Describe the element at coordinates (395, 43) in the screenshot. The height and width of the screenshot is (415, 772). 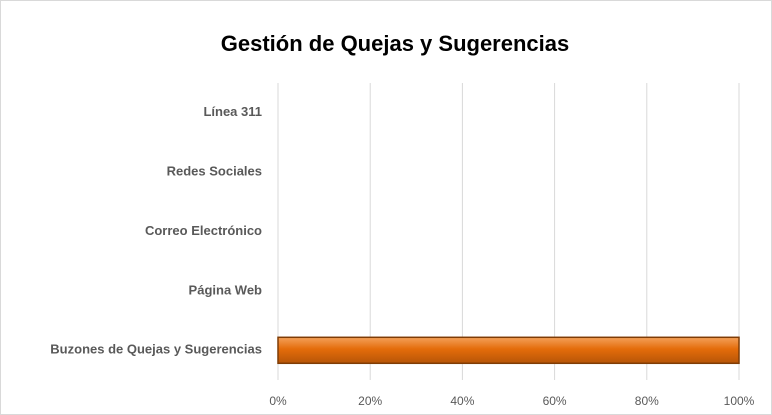
I see `chart-title: Gestión de Quejas y Sugerencias` at that location.